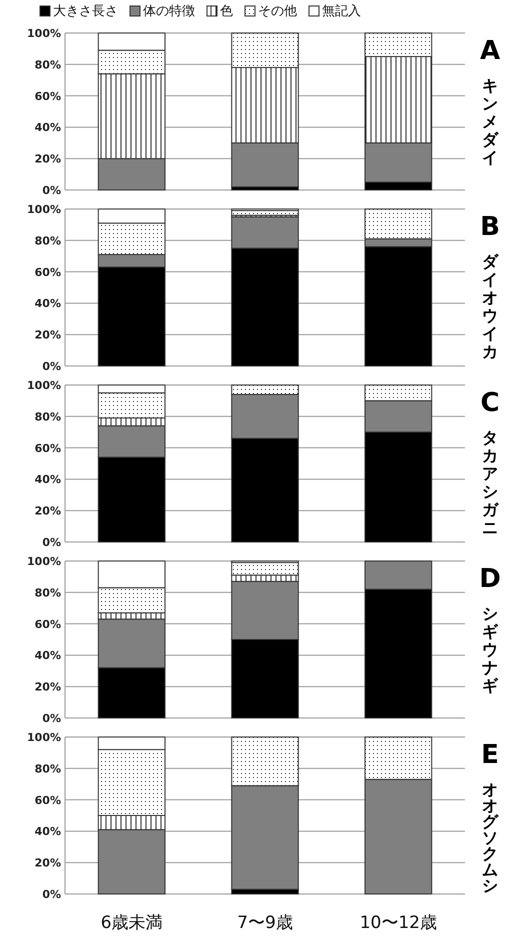  What do you see at coordinates (277, 11) in the screenshot?
I see `legend-label: その他` at bounding box center [277, 11].